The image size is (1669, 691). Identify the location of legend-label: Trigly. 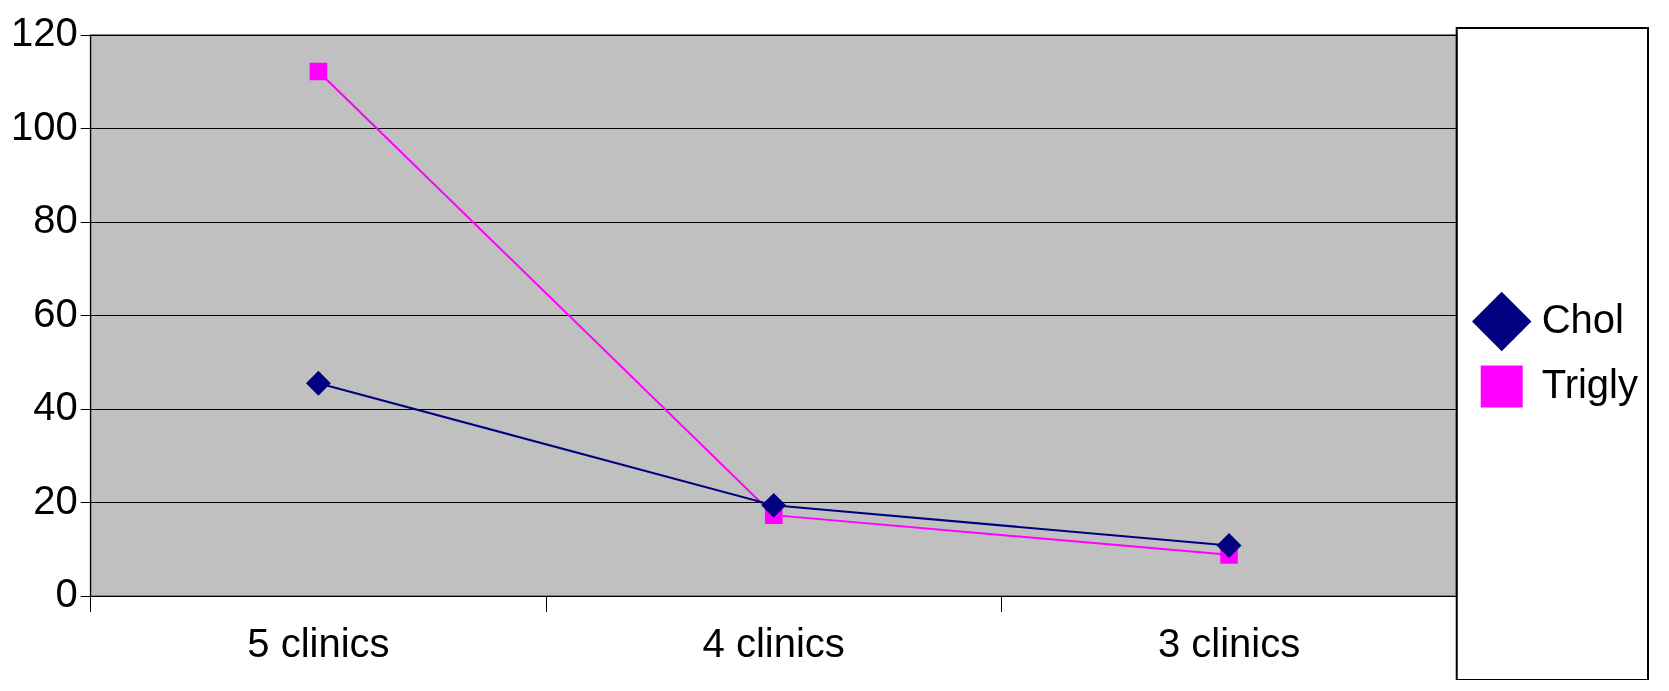
(1590, 383).